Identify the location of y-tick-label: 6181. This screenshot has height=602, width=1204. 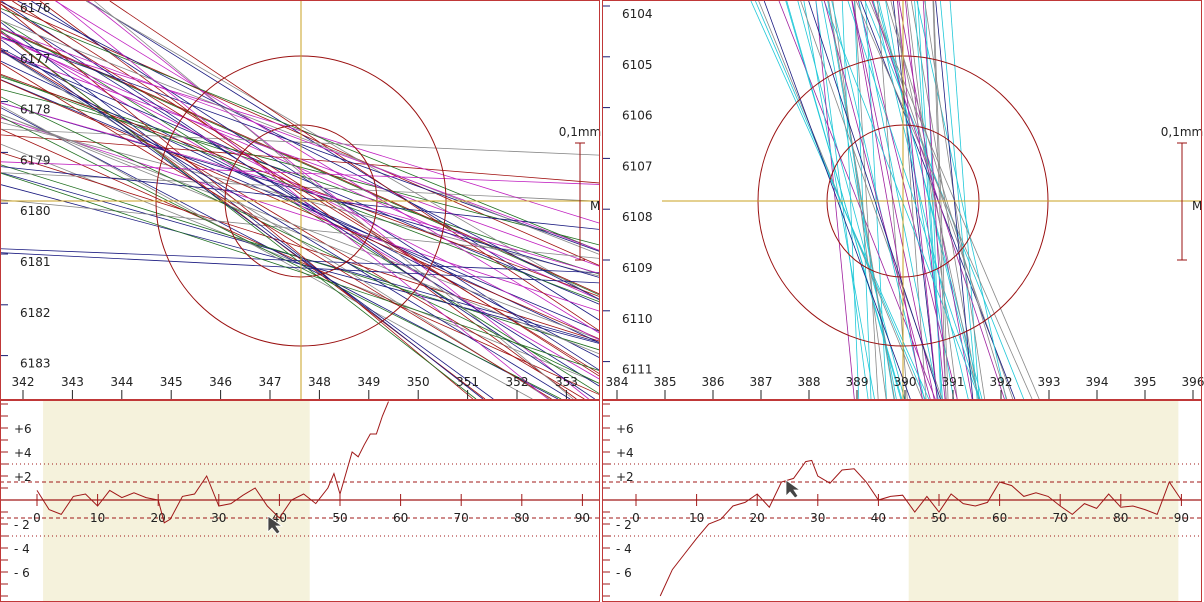
(35, 262).